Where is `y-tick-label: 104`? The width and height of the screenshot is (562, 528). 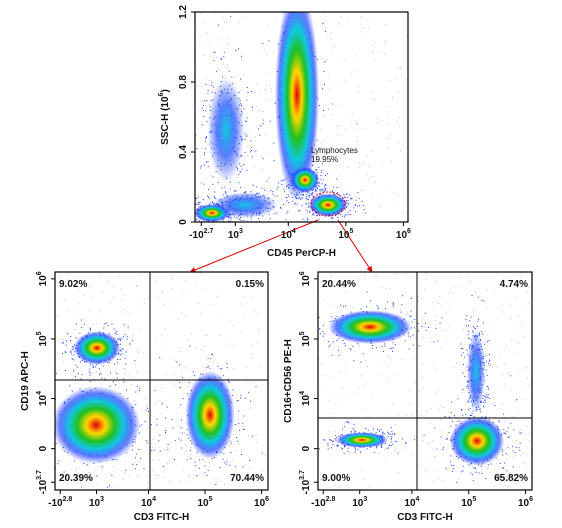 y-tick-label: 104 is located at coordinates (42, 398).